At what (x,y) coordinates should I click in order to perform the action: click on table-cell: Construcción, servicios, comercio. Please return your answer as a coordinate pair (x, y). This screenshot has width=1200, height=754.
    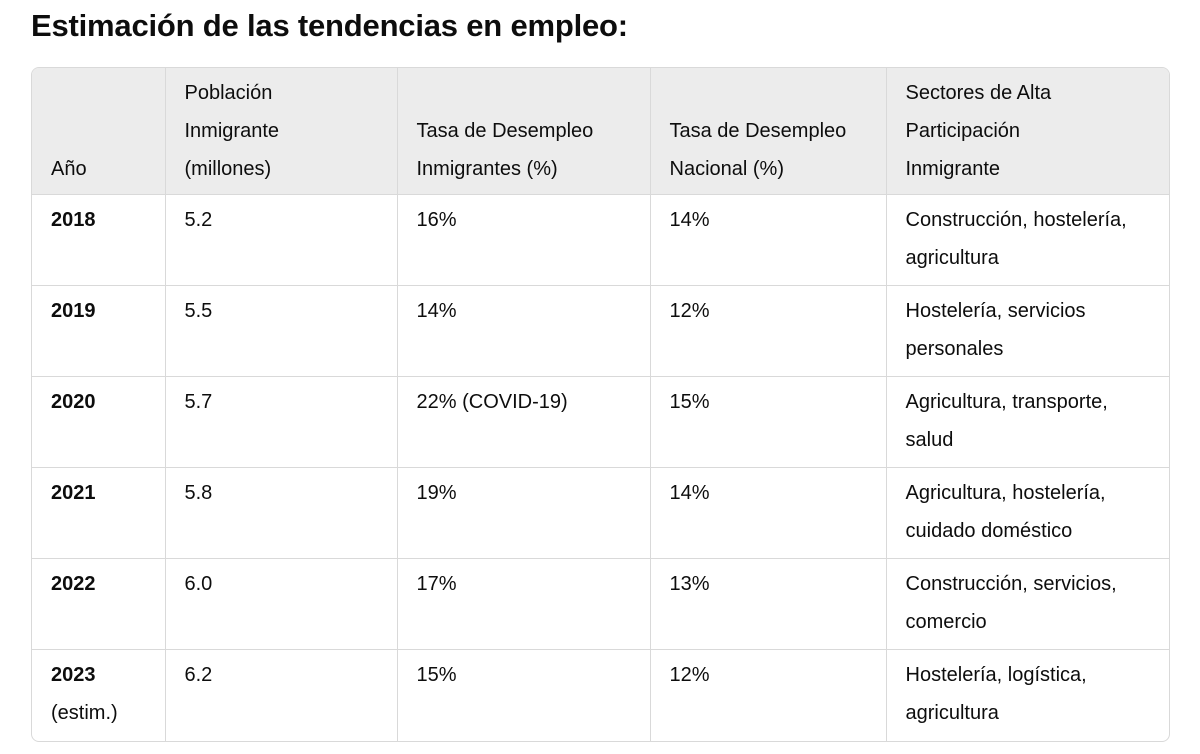
    Looking at the image, I should click on (1027, 604).